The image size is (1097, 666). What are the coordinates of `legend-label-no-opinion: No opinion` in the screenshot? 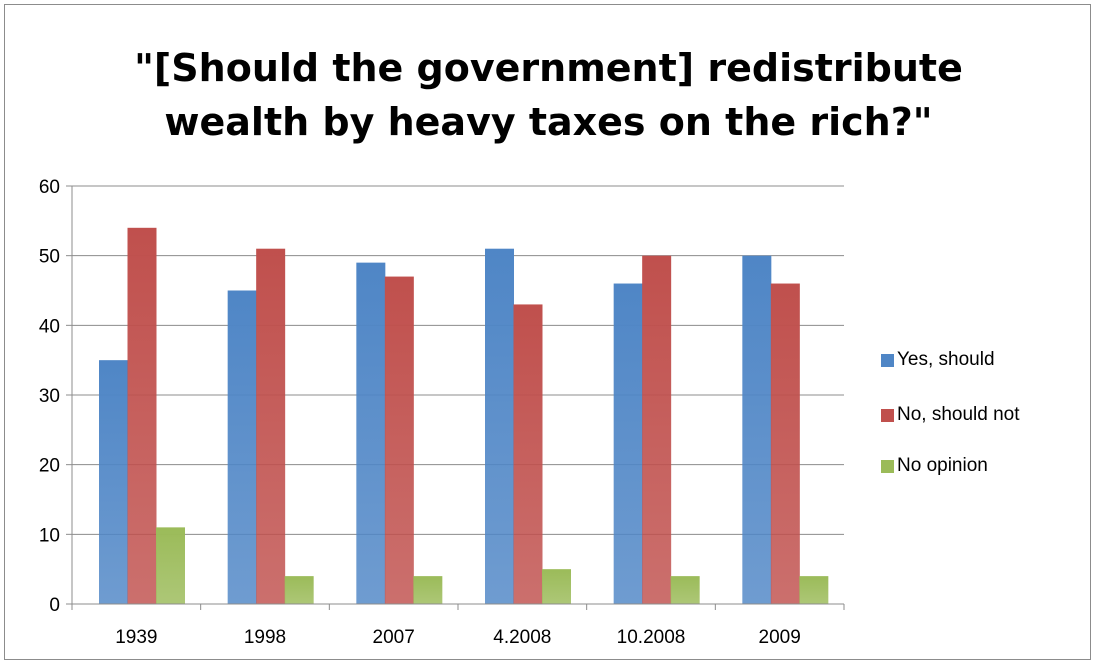 It's located at (942, 465).